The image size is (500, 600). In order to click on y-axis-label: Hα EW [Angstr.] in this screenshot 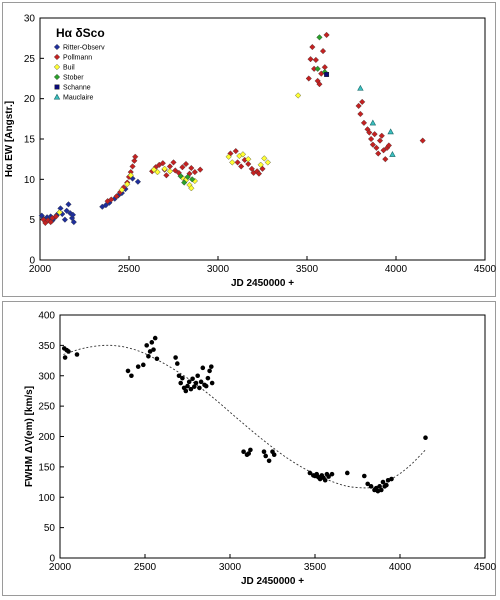, I will do `click(9, 139)`.